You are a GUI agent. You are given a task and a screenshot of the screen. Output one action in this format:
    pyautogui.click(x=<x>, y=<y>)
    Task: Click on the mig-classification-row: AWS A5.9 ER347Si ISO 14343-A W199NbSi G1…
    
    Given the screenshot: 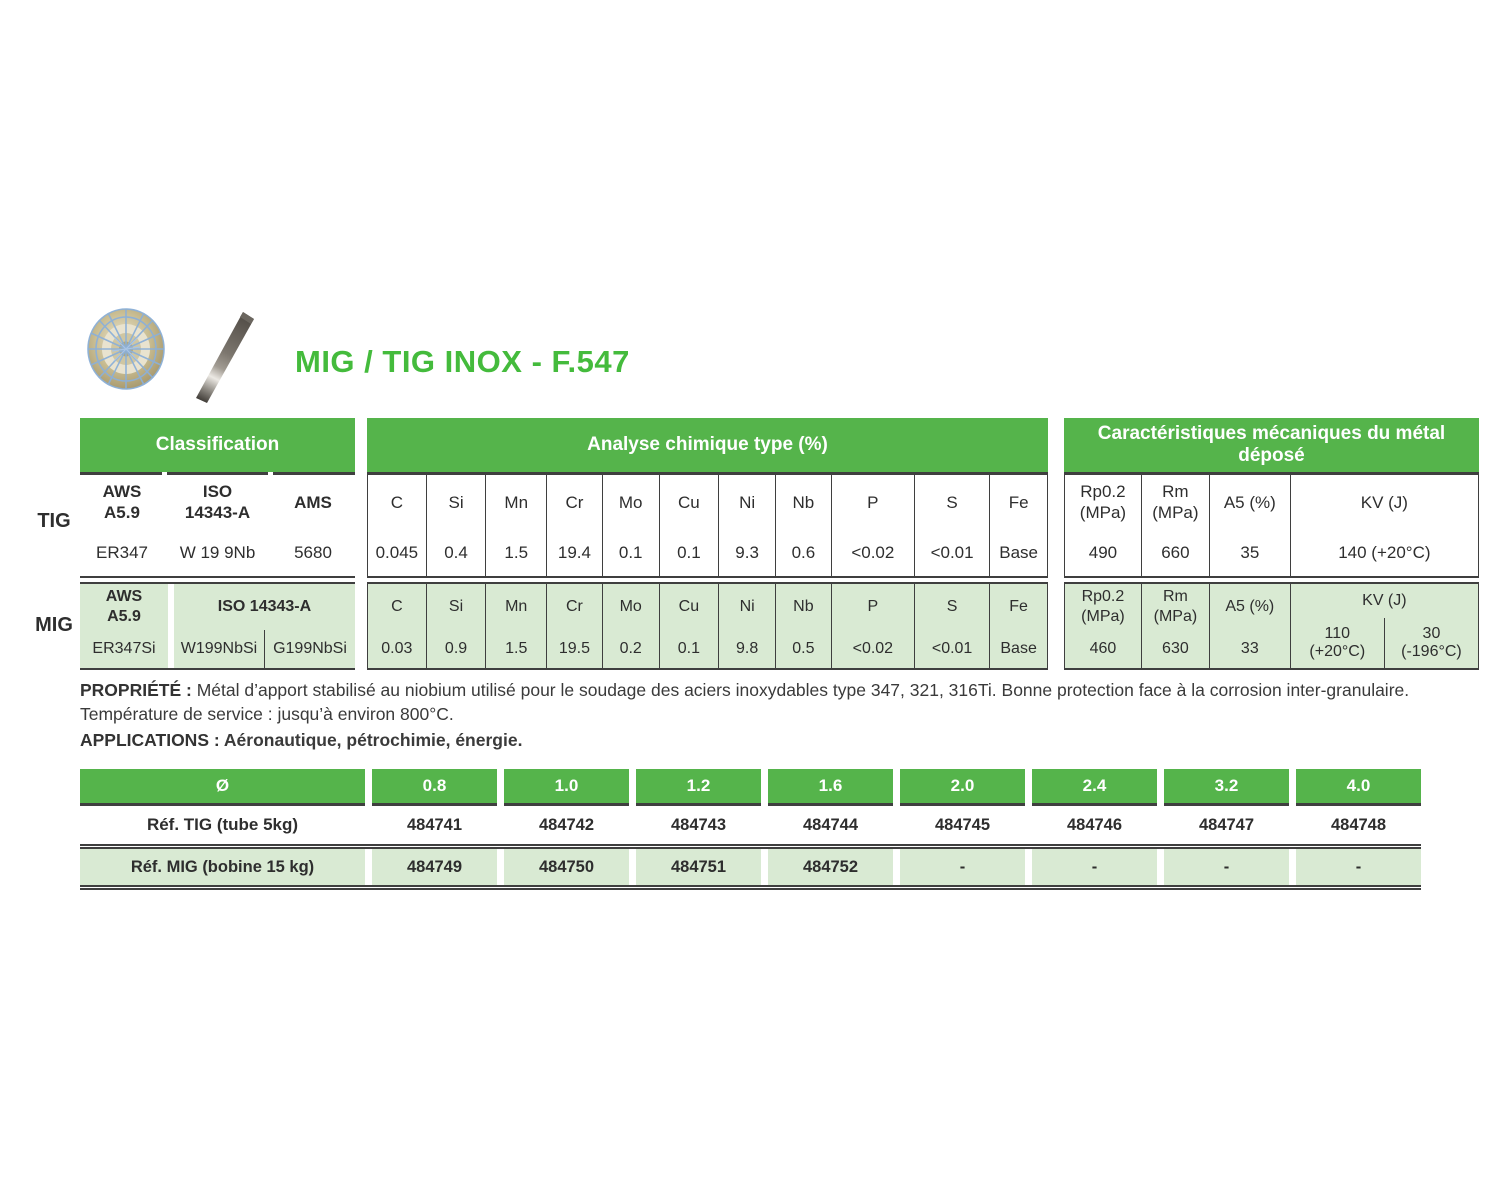 What is the action you would take?
    pyautogui.click(x=217, y=626)
    